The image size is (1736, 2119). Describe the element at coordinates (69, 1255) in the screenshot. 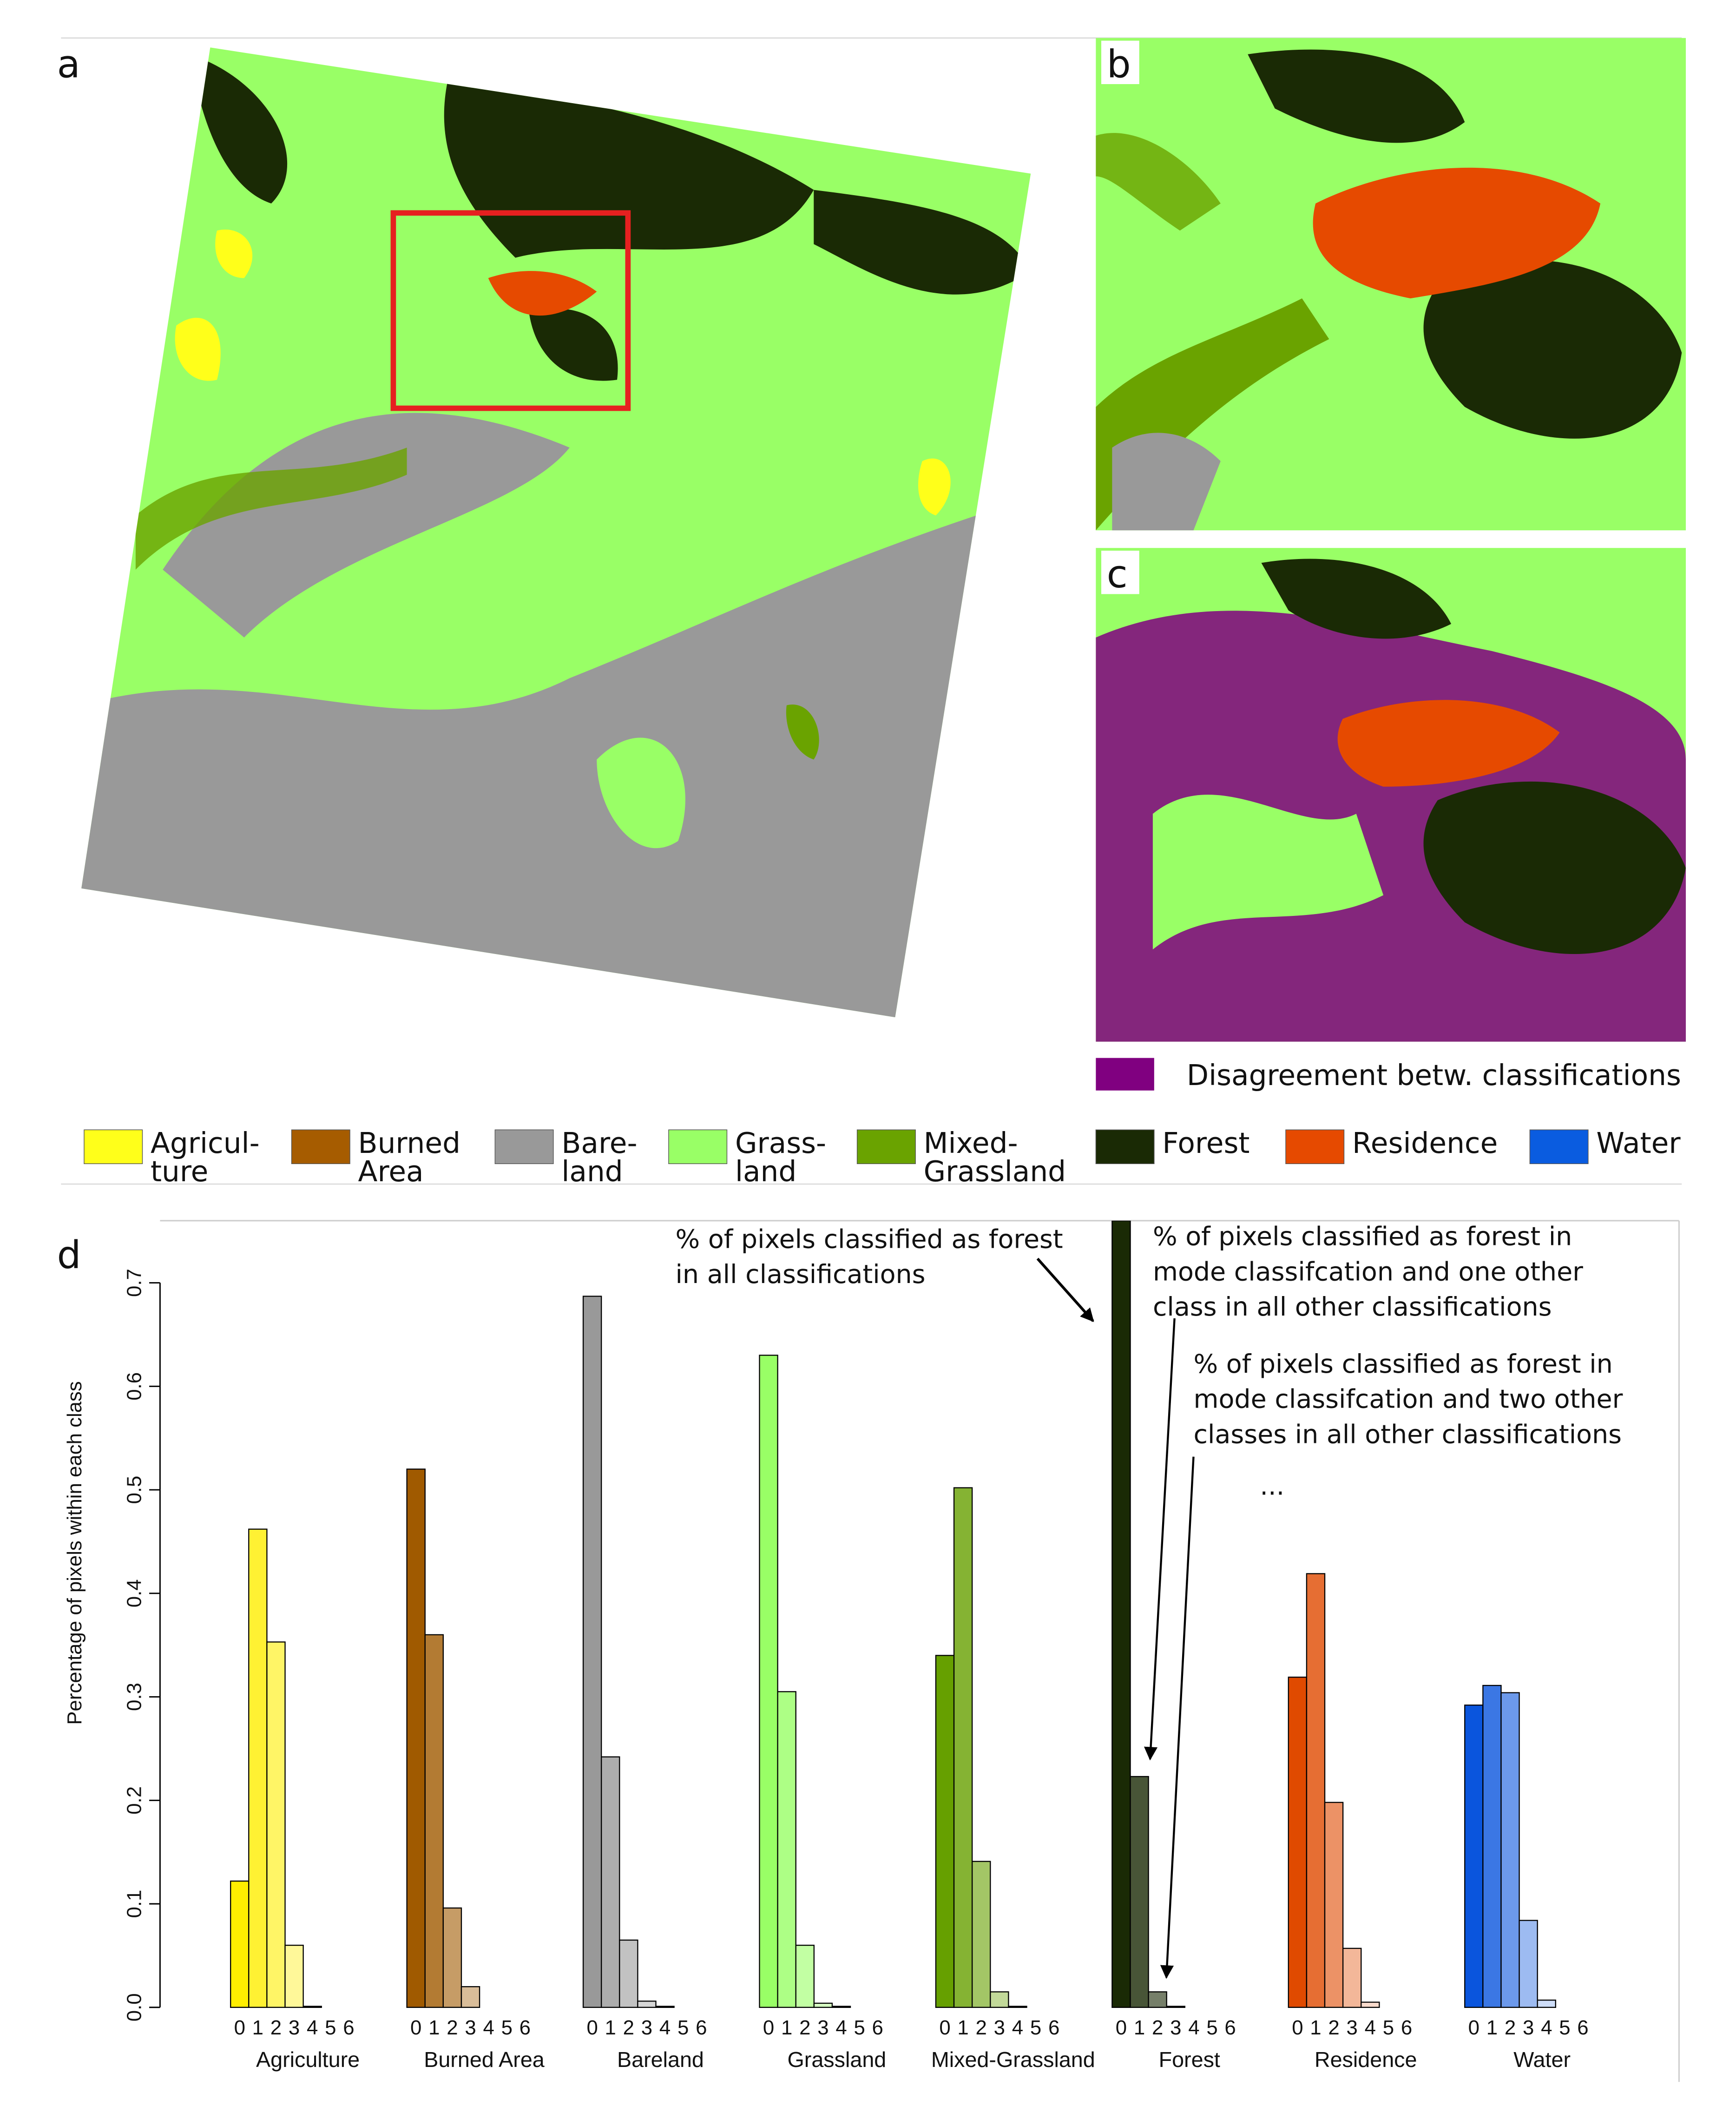

I see `panel-label: d` at that location.